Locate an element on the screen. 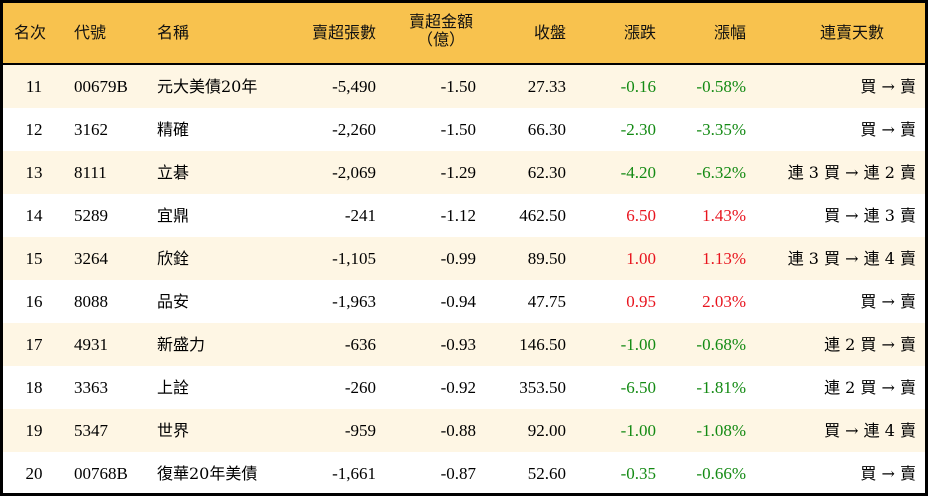  table-row: 16 8088 品安 -1,963 -0.94 47.75 0.95 2.03% 買 → 賣 is located at coordinates (464, 301).